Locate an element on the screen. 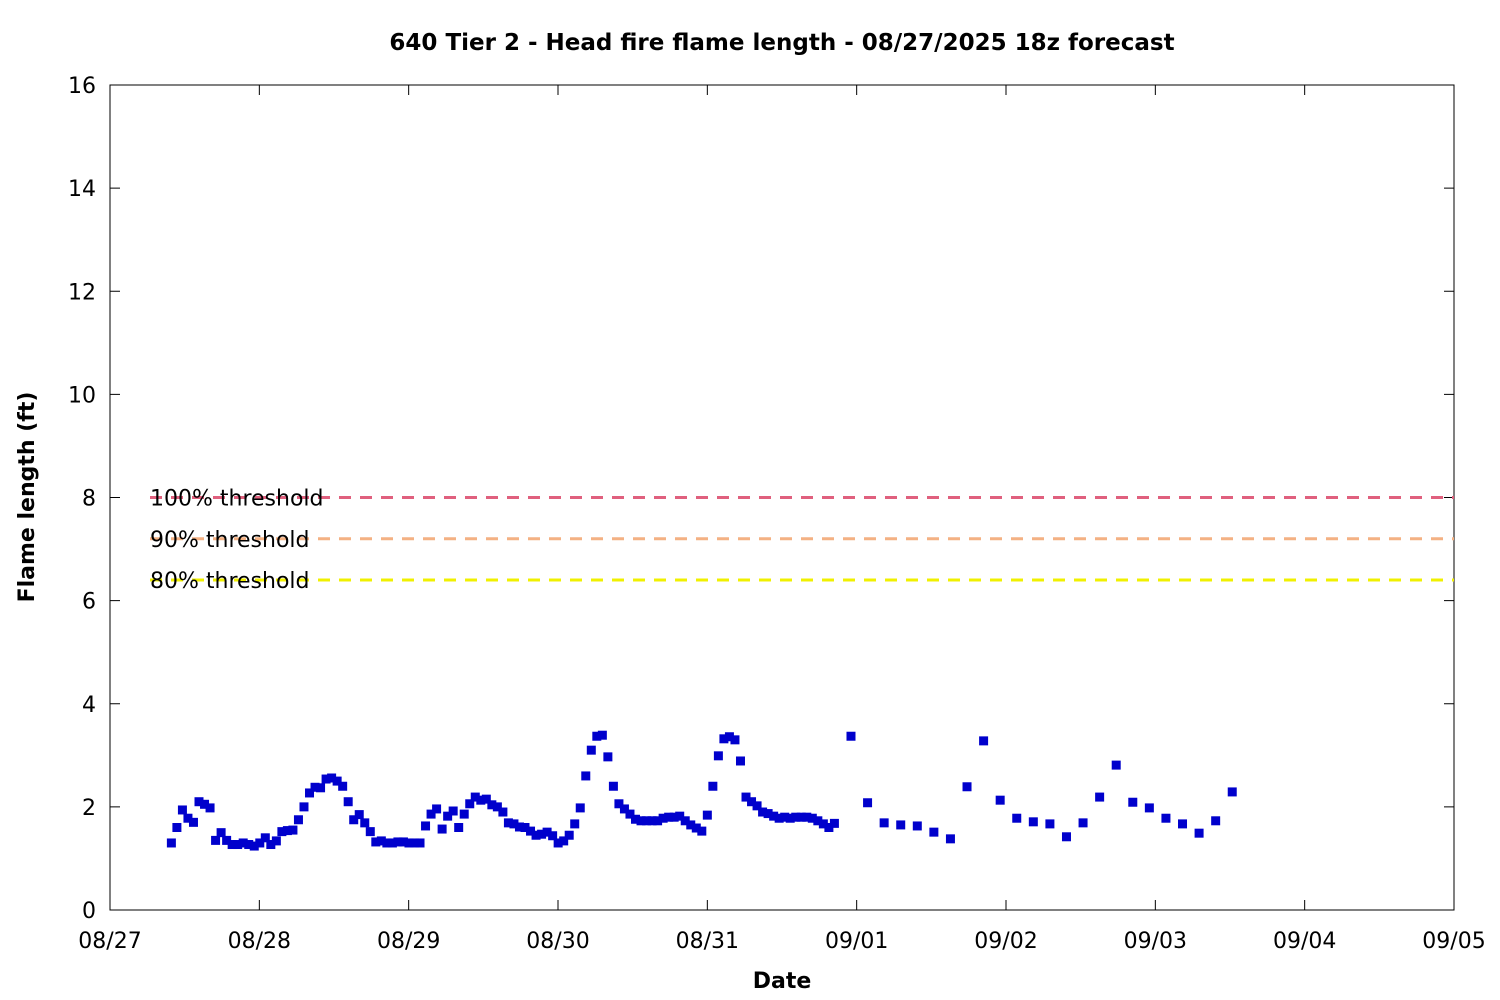 The width and height of the screenshot is (1500, 1000). x-axis-label: Date is located at coordinates (782, 981).